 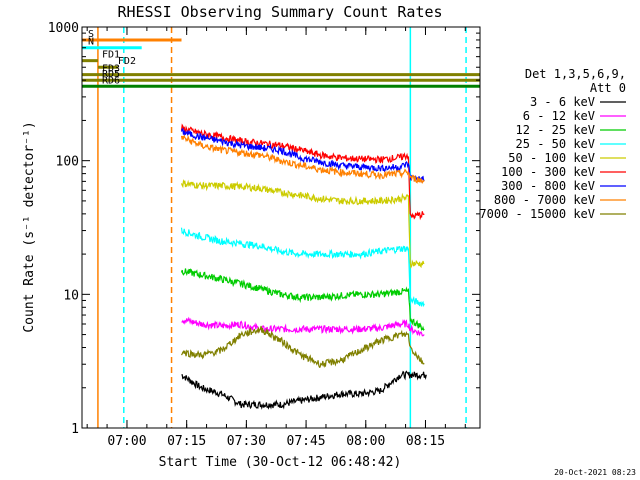 What do you see at coordinates (111, 55) in the screenshot?
I see `state-label: FD1` at bounding box center [111, 55].